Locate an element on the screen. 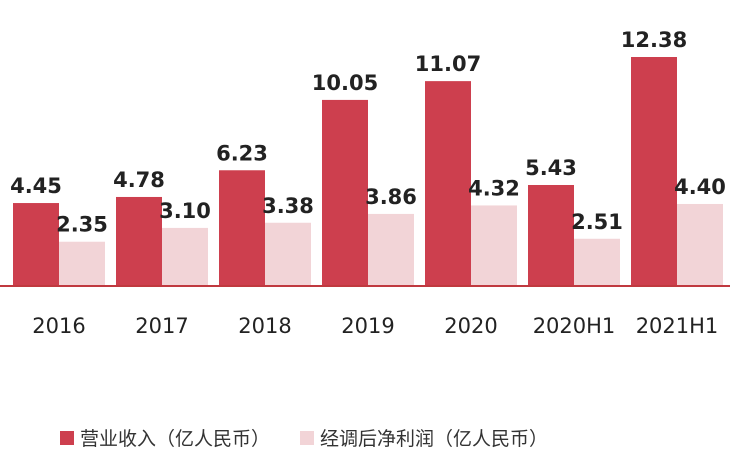  value-label-revenue-2018: 6.23 is located at coordinates (242, 153).